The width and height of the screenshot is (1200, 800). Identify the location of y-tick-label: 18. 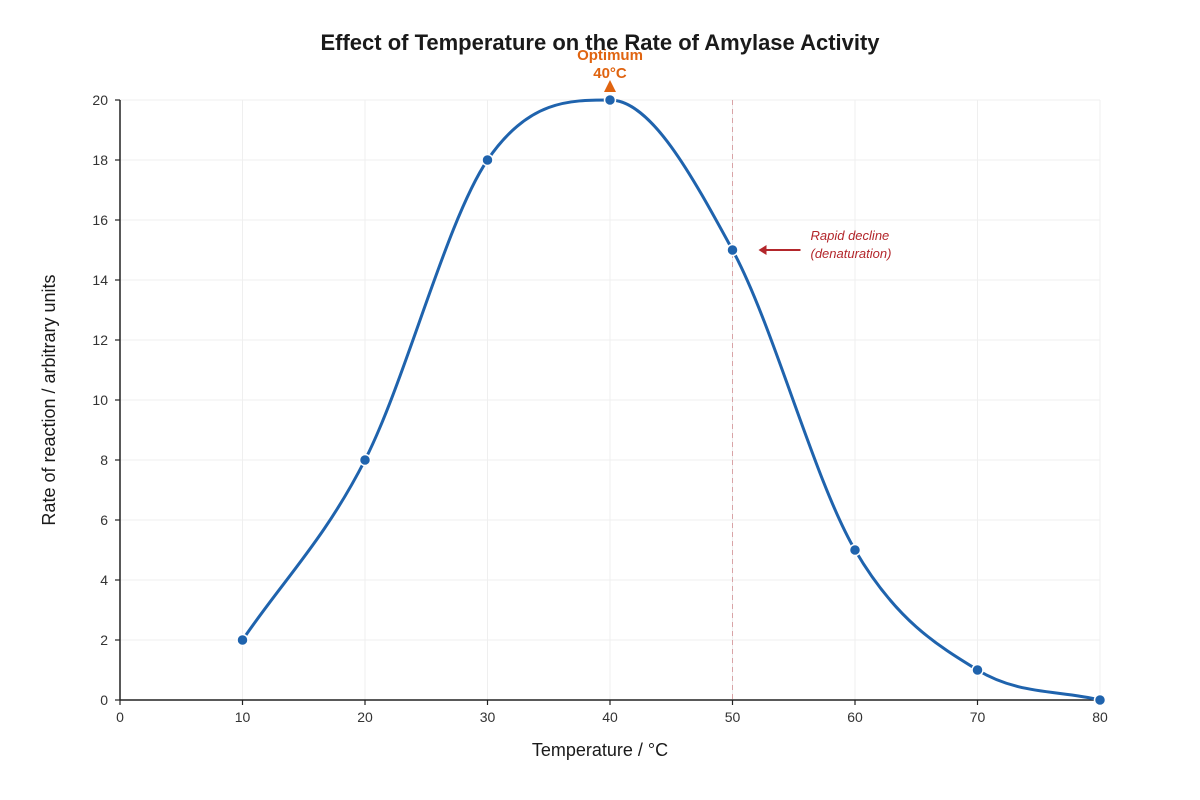
(100, 160).